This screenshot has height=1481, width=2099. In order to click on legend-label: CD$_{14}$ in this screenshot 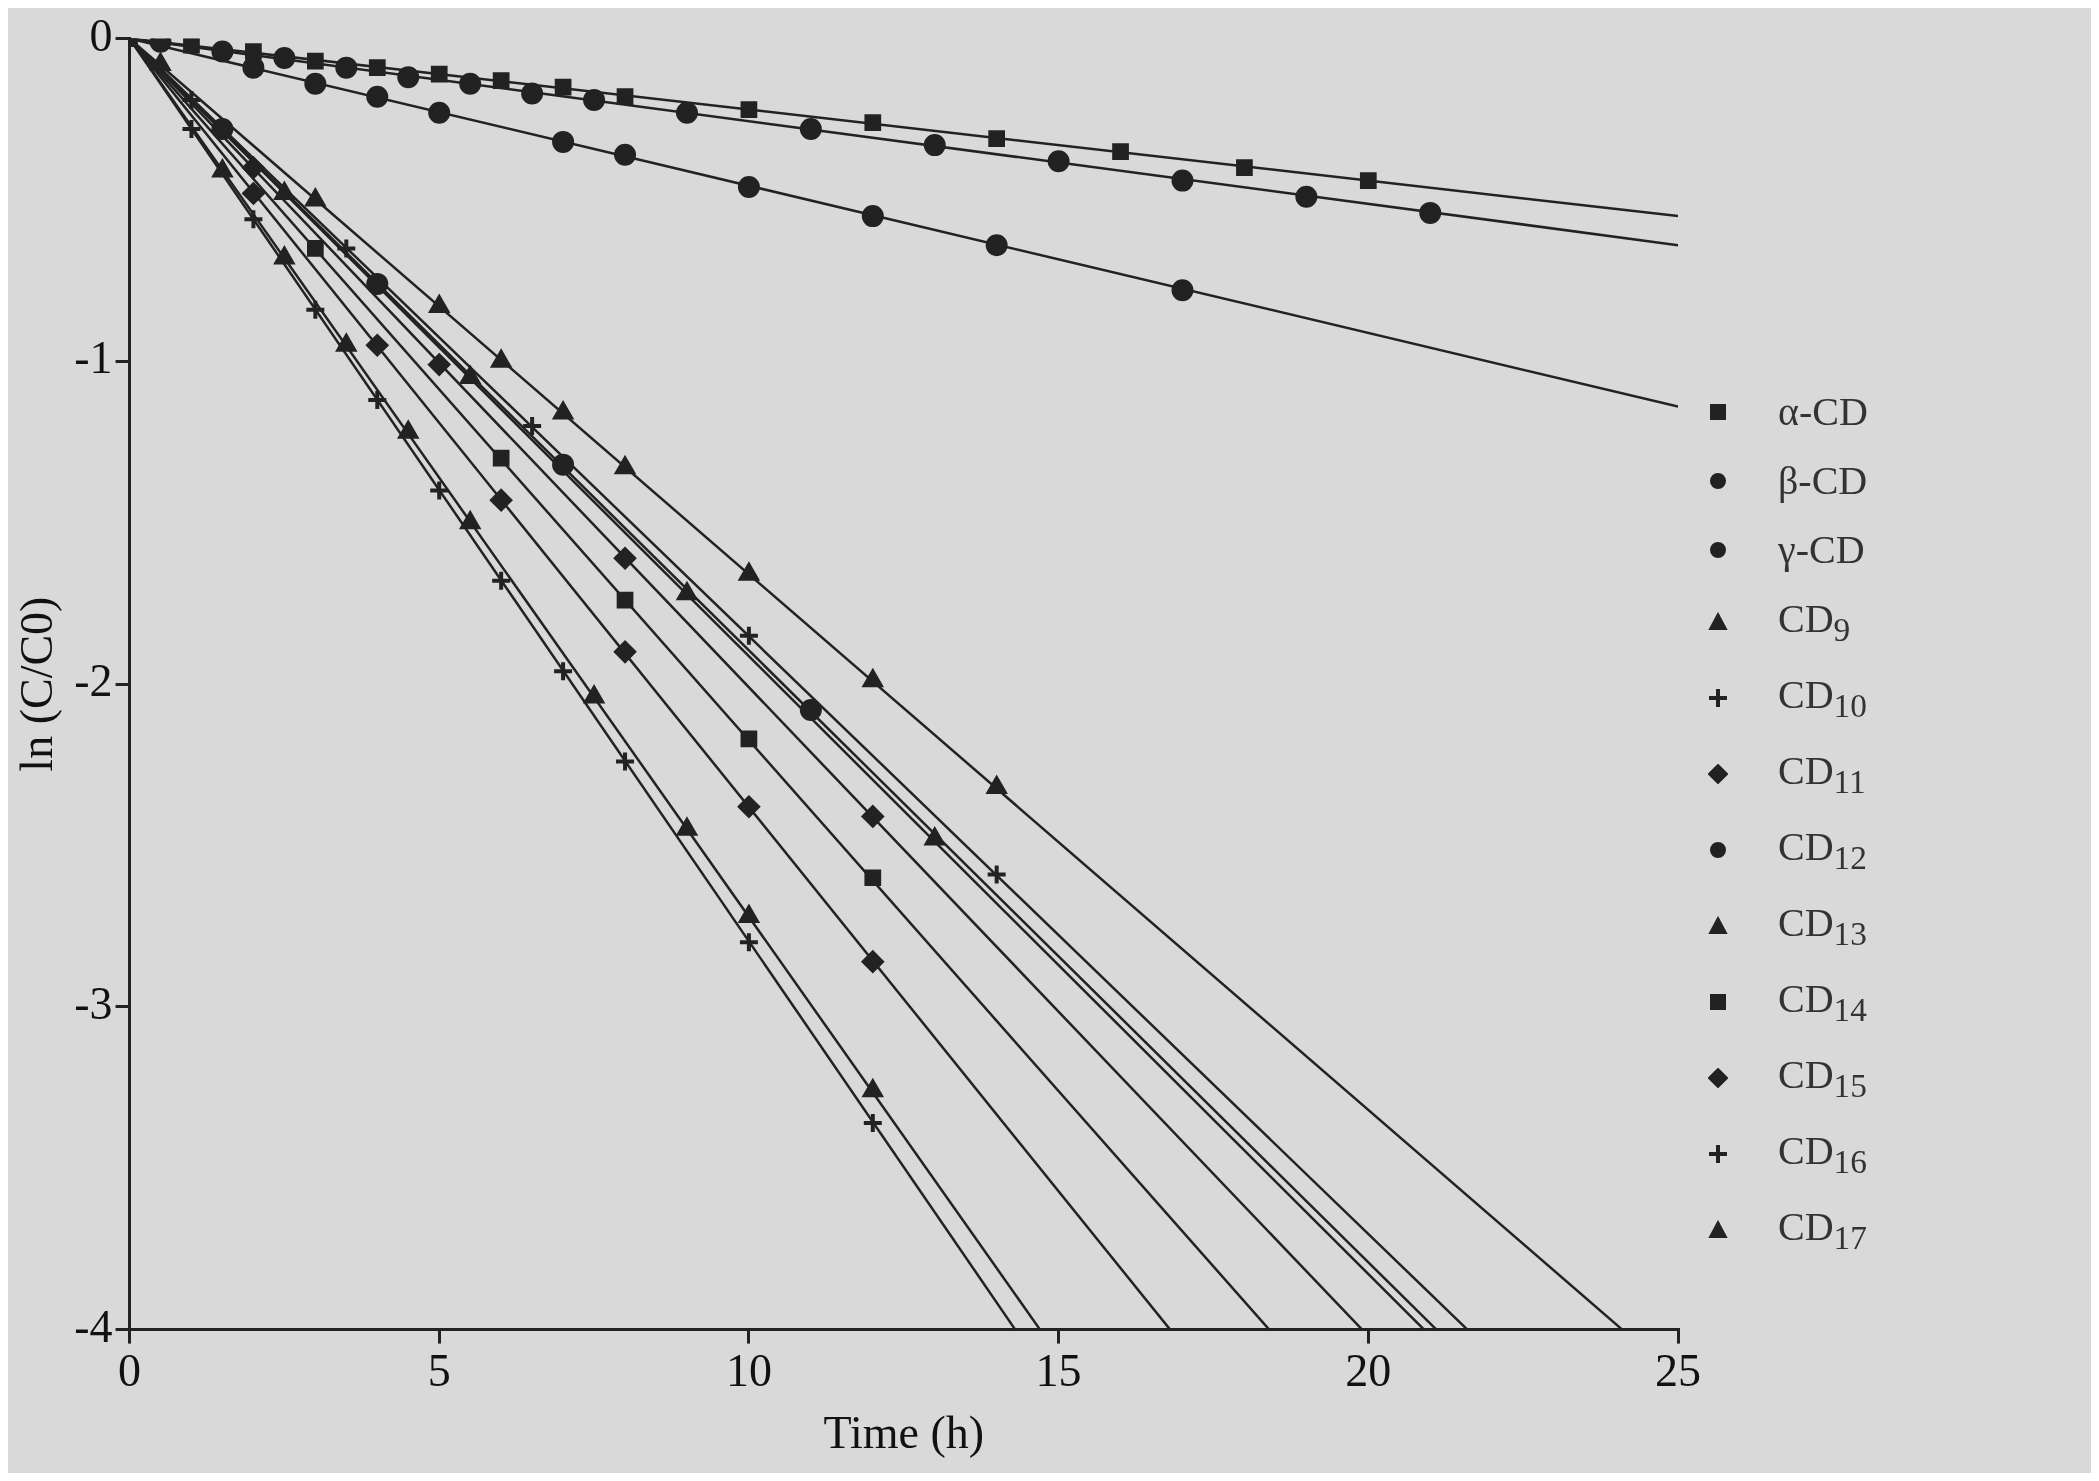, I will do `click(1822, 1002)`.